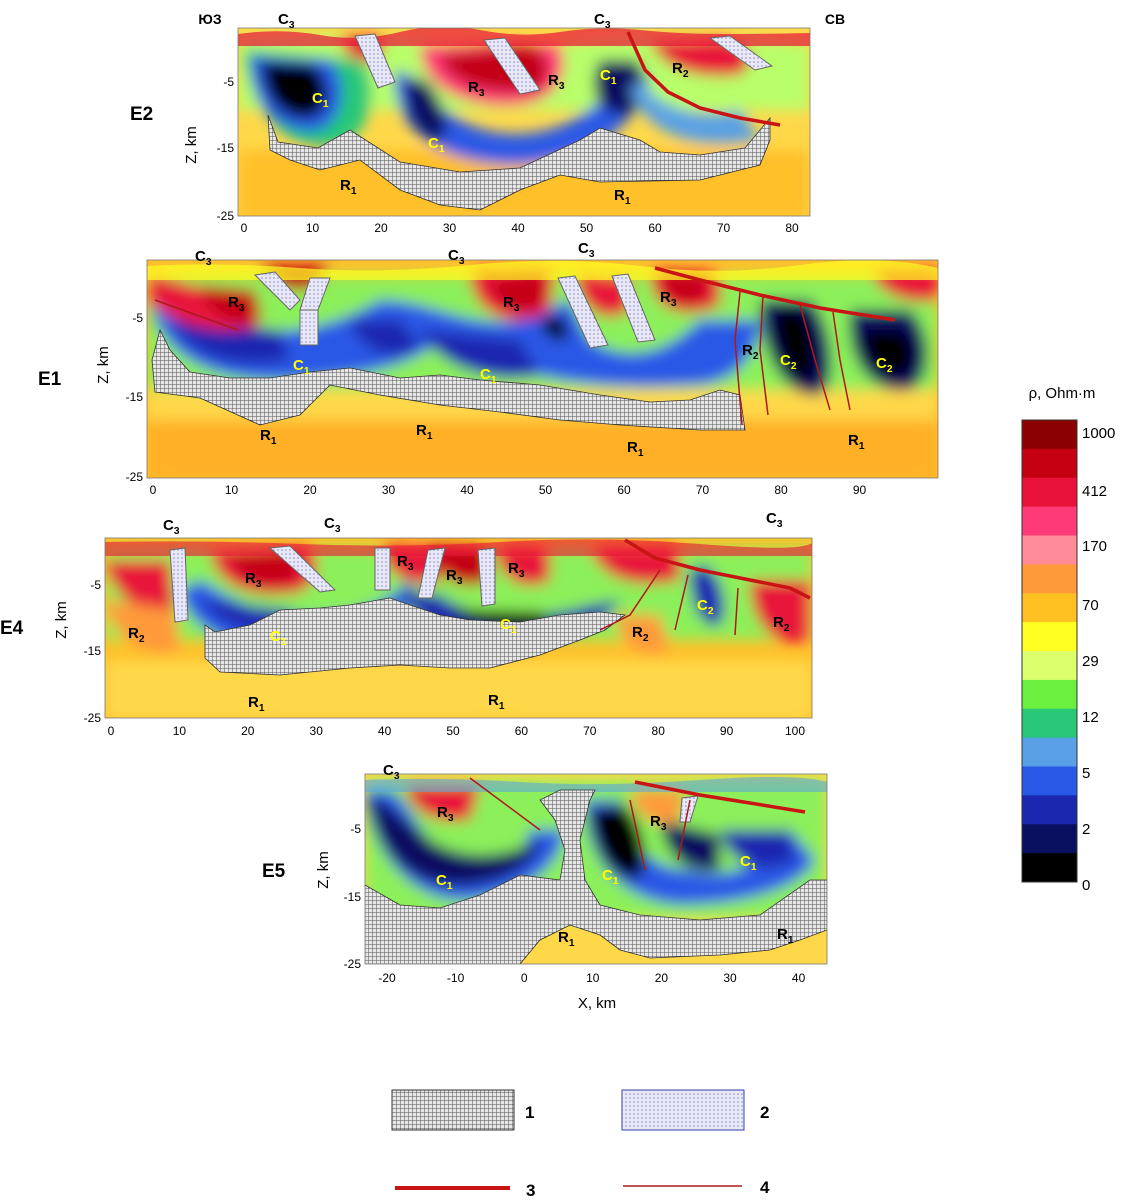 The height and width of the screenshot is (1200, 1128). I want to click on profile-e2-zone-label: R1, so click(348, 187).